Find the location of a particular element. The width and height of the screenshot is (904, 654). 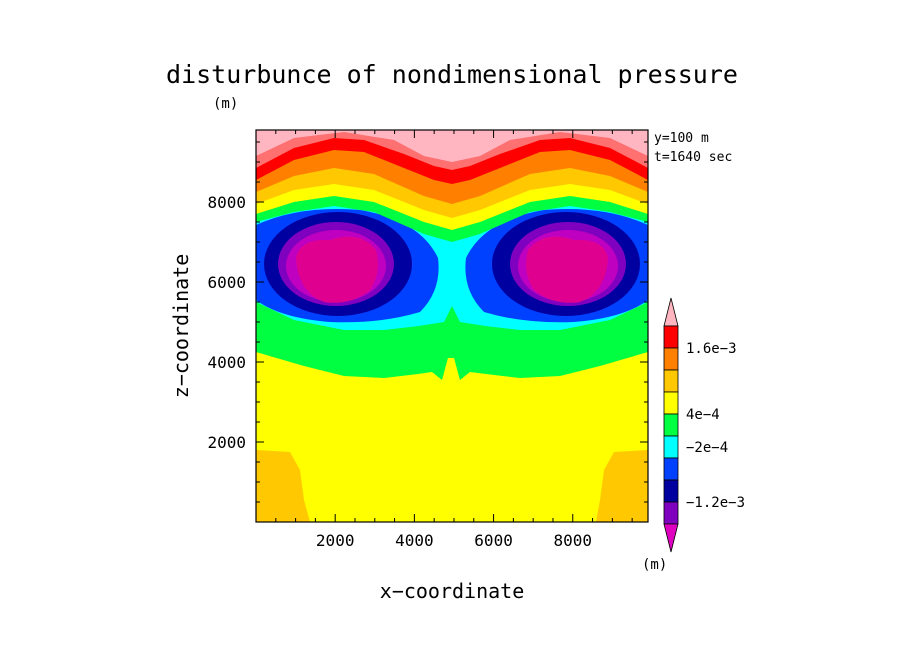

colorbar-level-label: −2e−4 is located at coordinates (707, 448).